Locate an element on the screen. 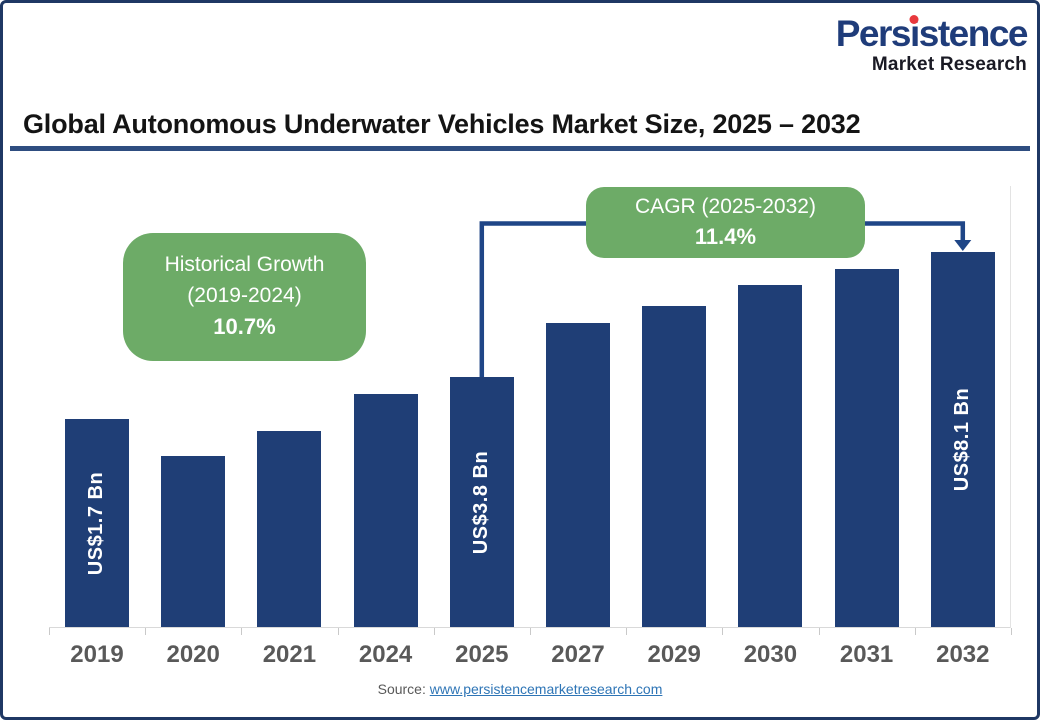 Image resolution: width=1040 pixels, height=720 pixels. source-link: www.persistencemarketresearch.com is located at coordinates (546, 689).